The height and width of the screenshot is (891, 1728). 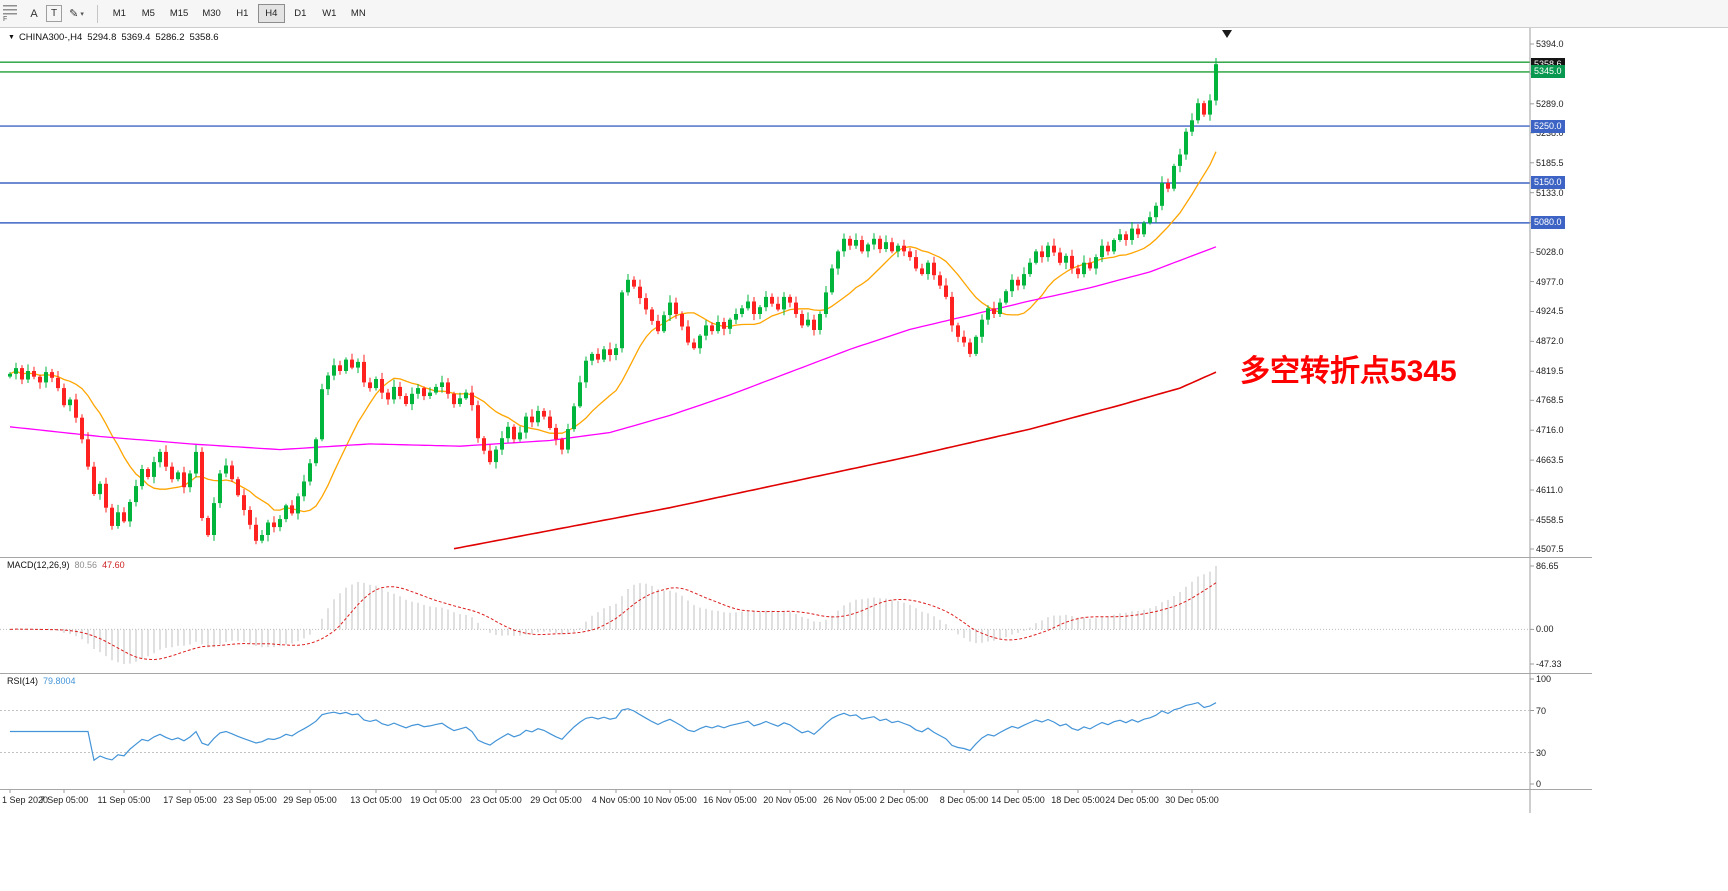 I want to click on ohlc-close: 5358.6, so click(x=204, y=37).